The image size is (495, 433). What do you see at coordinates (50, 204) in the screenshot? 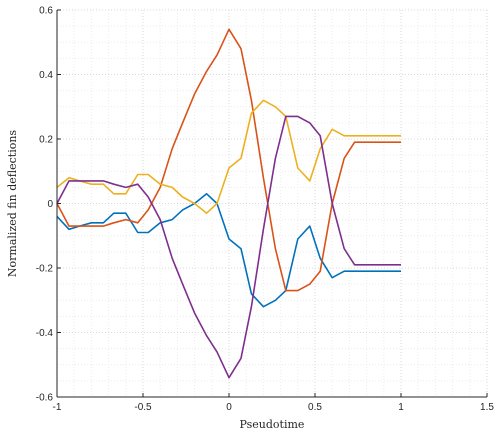
I see `y-tick-label: 0` at bounding box center [50, 204].